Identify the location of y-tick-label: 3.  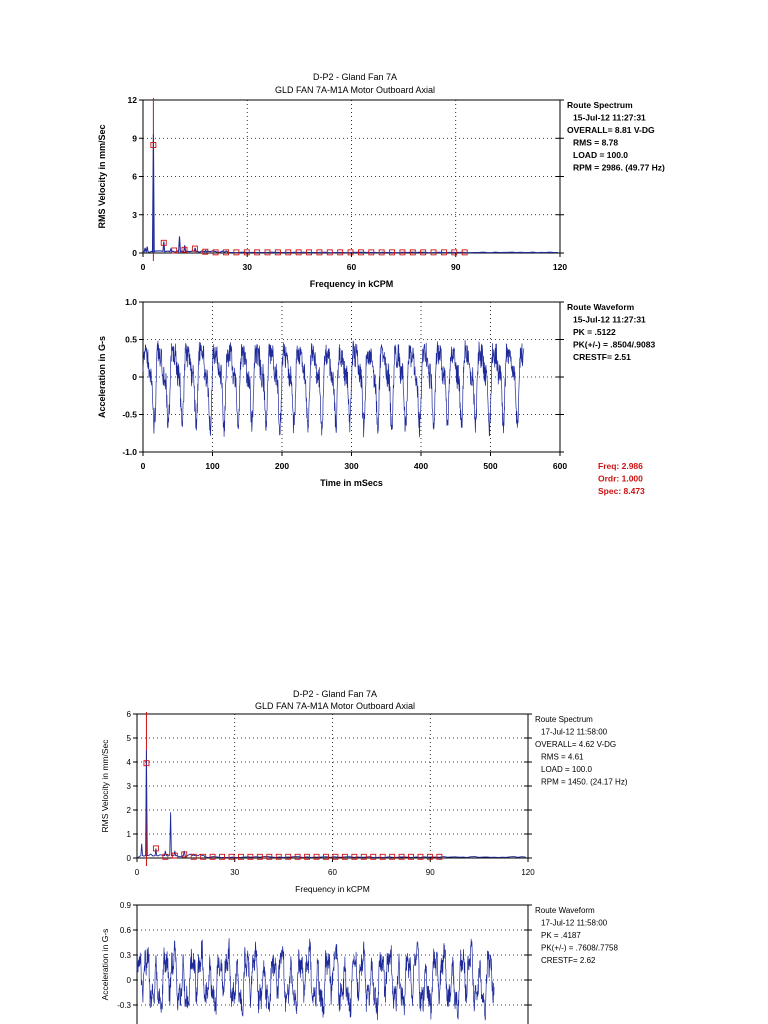
(129, 786).